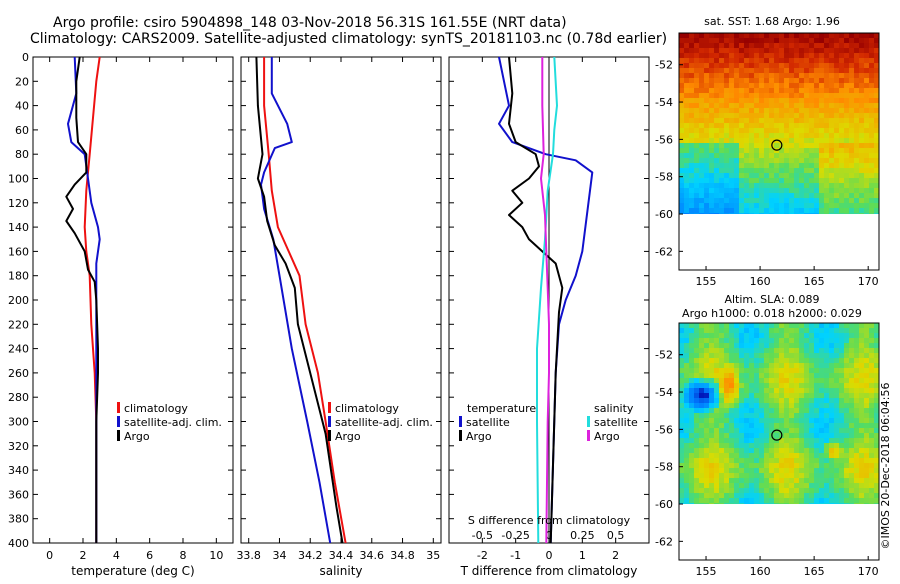  What do you see at coordinates (767, 450) in the screenshot?
I see `sla-map: 155 160 165 170-52-54-56-58-60-62` at bounding box center [767, 450].